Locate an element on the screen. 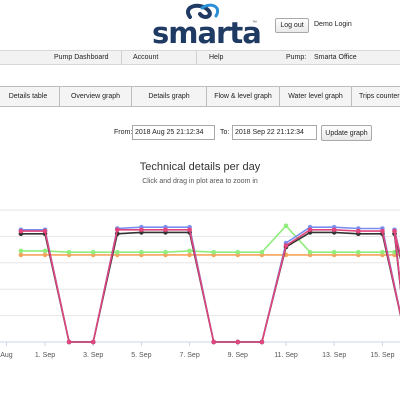 Image resolution: width=400 pixels, height=400 pixels. series-line is located at coordinates (210, 238).